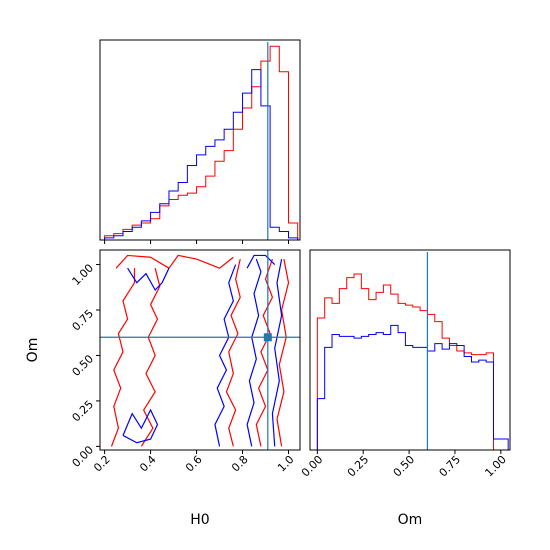 The image size is (550, 550). Describe the element at coordinates (267, 337) in the screenshot. I see `joint-truth-marker` at that location.